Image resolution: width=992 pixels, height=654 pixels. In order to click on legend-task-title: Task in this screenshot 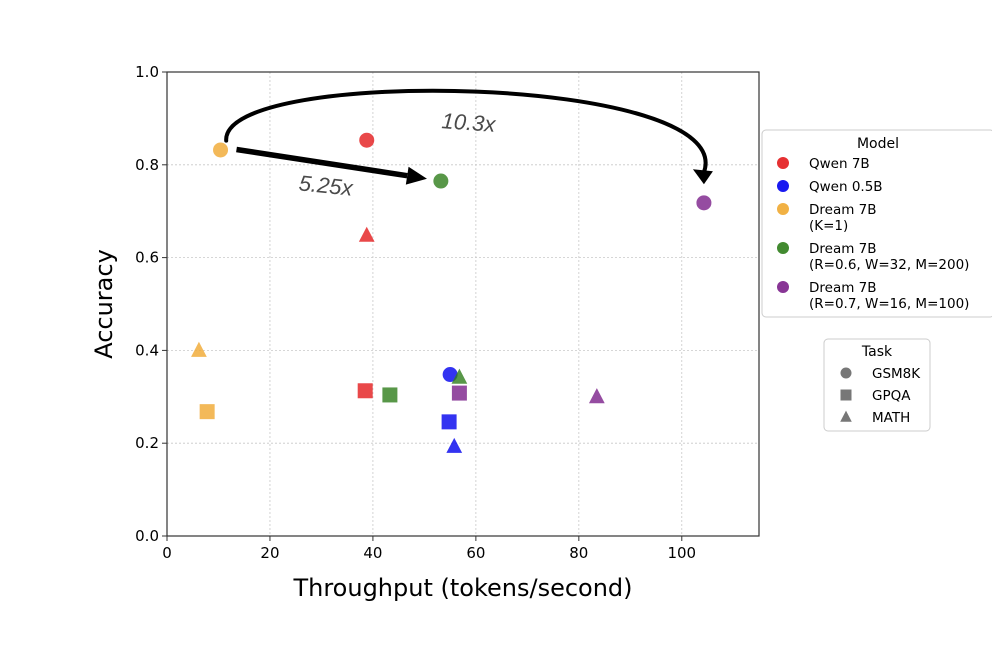, I will do `click(877, 352)`.